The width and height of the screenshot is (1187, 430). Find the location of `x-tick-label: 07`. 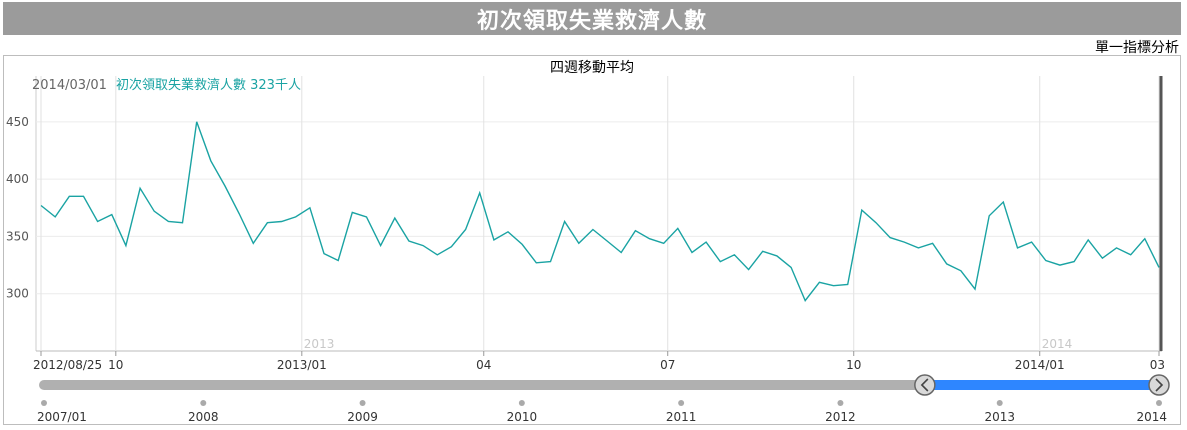

x-tick-label: 07 is located at coordinates (667, 365).